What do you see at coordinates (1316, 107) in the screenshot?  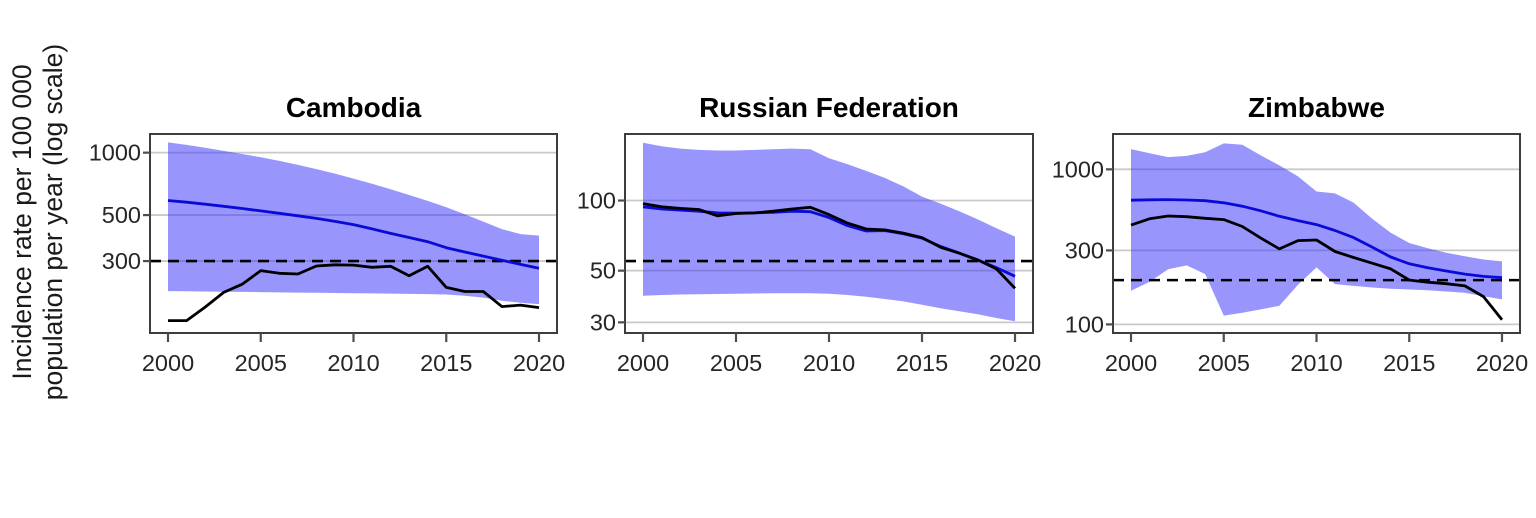 I see `panel-title: Zimbabwe` at bounding box center [1316, 107].